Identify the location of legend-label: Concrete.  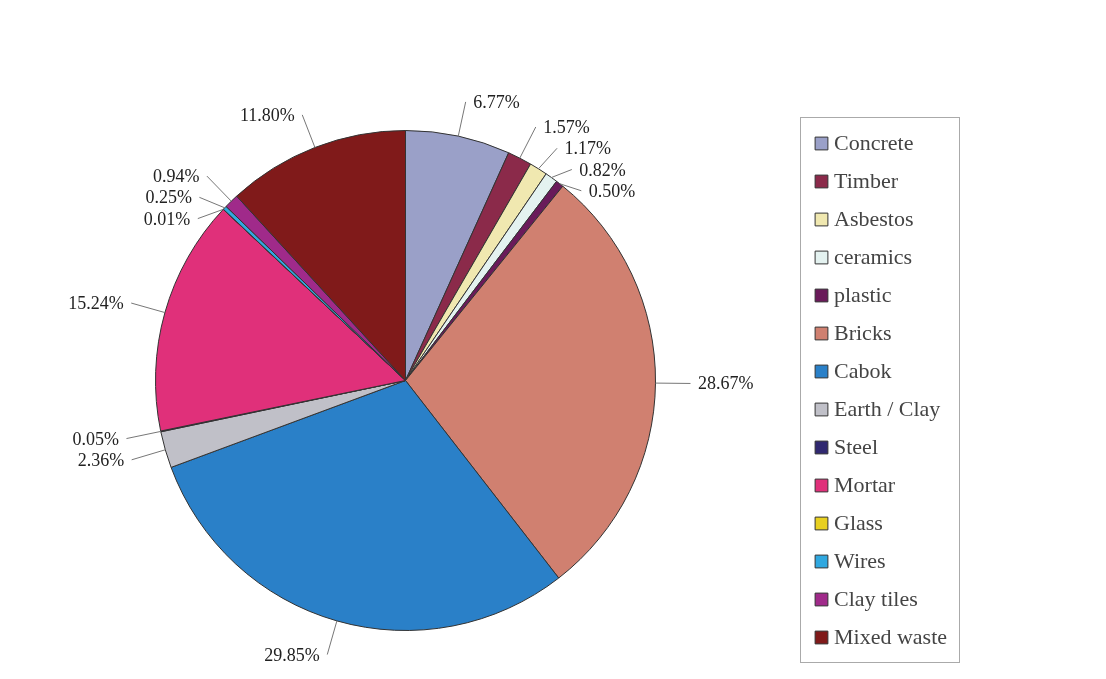
(874, 143).